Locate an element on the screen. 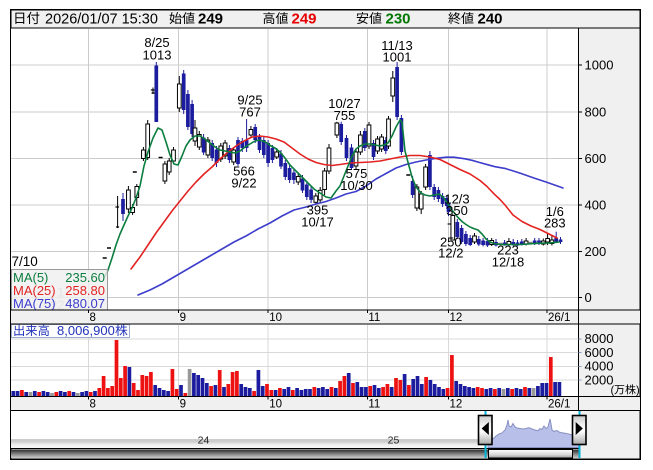 This screenshot has width=653, height=470. svg-text: 9/22 is located at coordinates (243, 183).